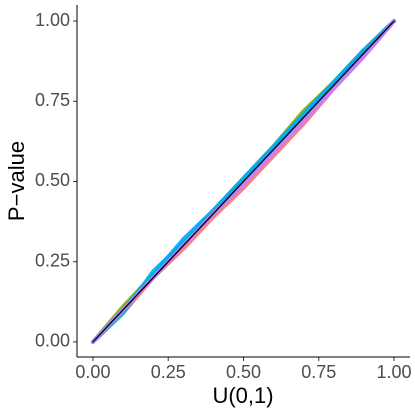 Image resolution: width=415 pixels, height=415 pixels. I want to click on x-tick-label: 0.50, so click(243, 372).